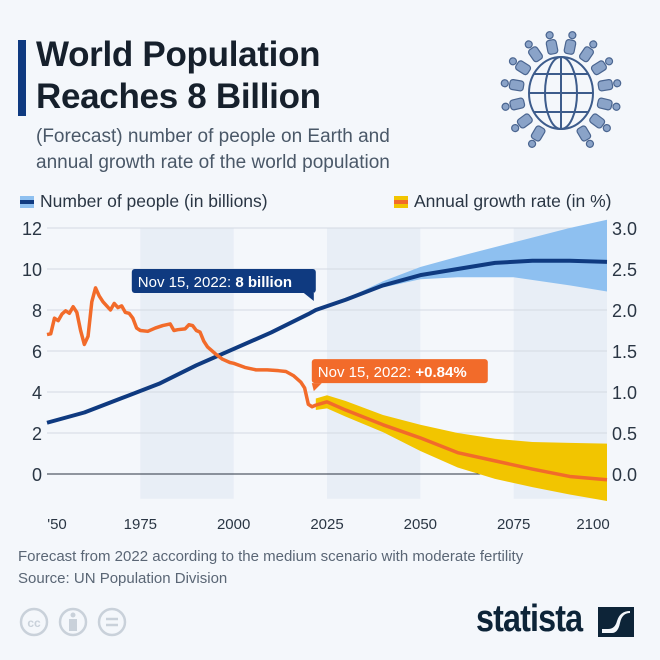  I want to click on y-left-tick-label: 2, so click(37, 434).